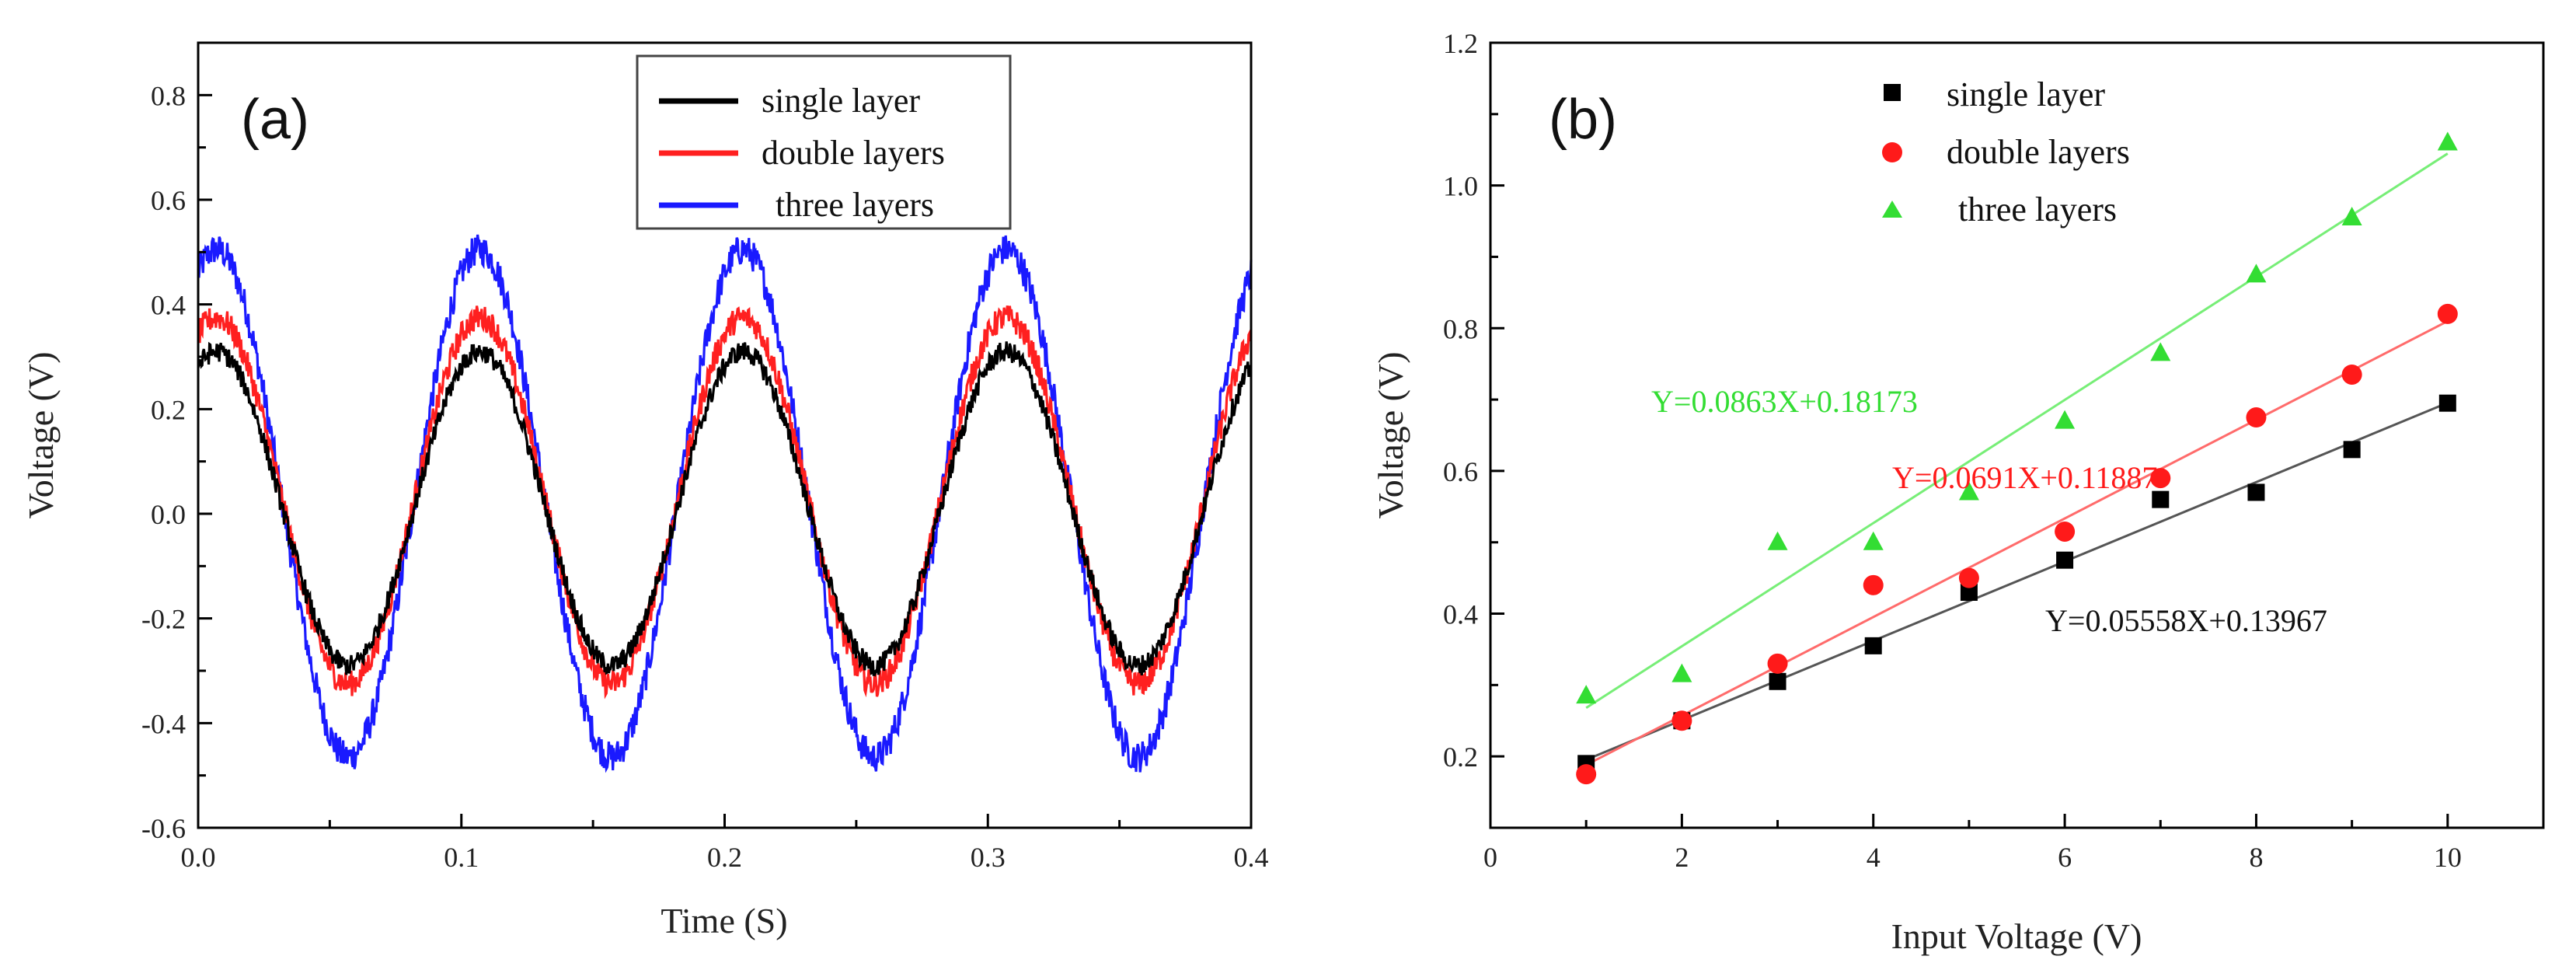  Describe the element at coordinates (461, 857) in the screenshot. I see `a-xtick-label: 0.1` at that location.